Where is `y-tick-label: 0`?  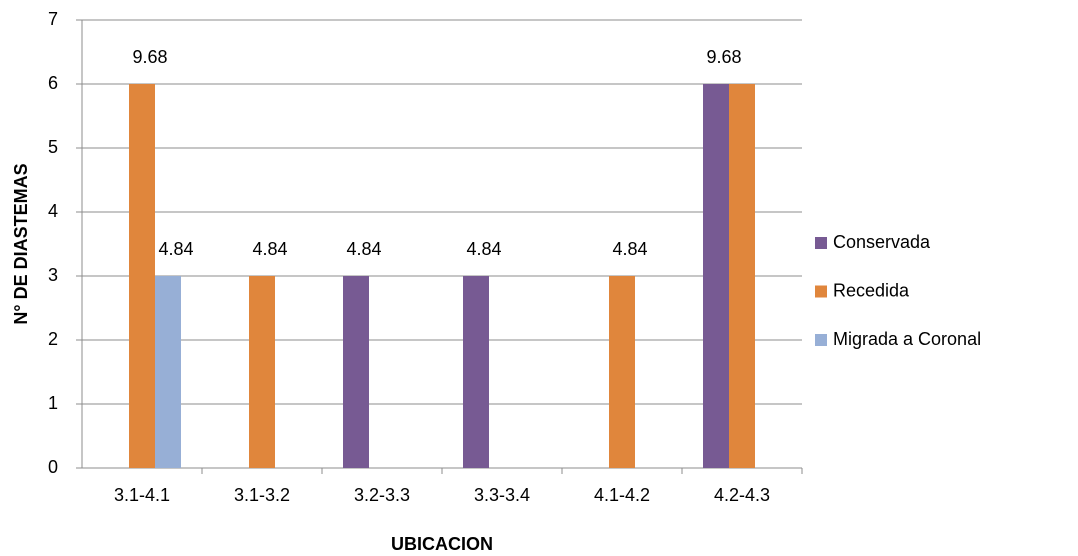 y-tick-label: 0 is located at coordinates (53, 467).